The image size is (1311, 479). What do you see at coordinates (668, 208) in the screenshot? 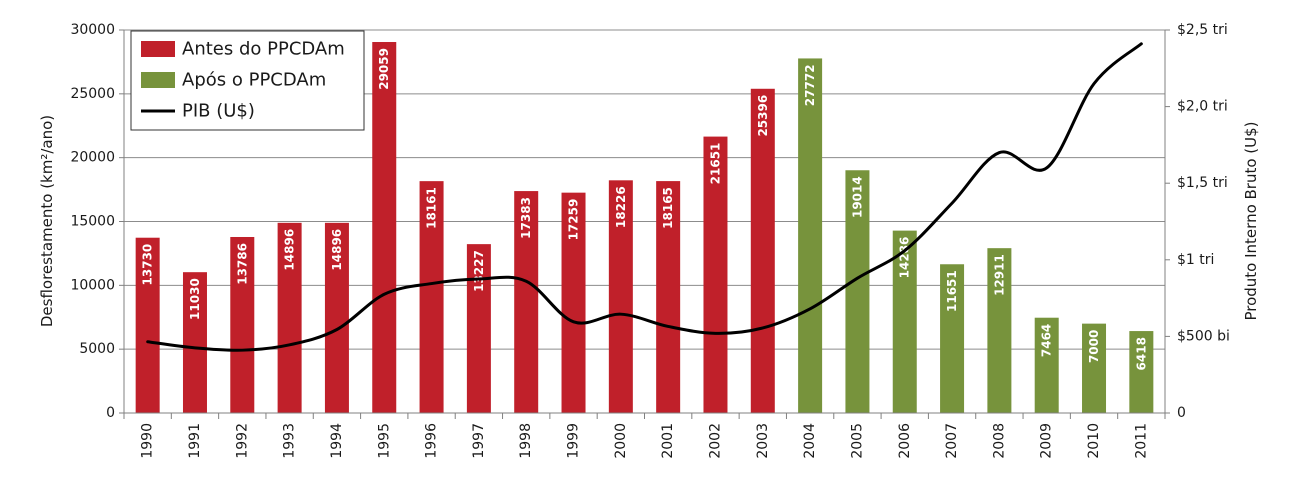
I see `bar-value-label: 18165` at bounding box center [668, 208].